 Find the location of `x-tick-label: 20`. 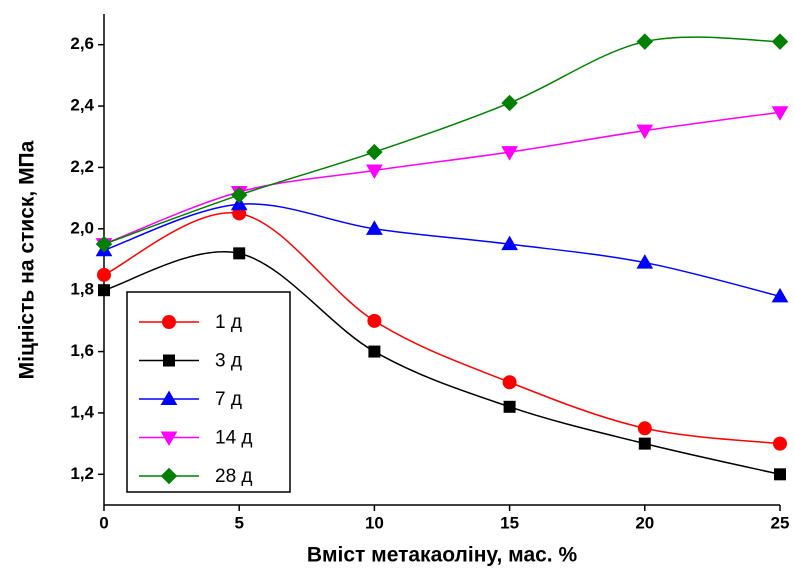

x-tick-label: 20 is located at coordinates (644, 522).